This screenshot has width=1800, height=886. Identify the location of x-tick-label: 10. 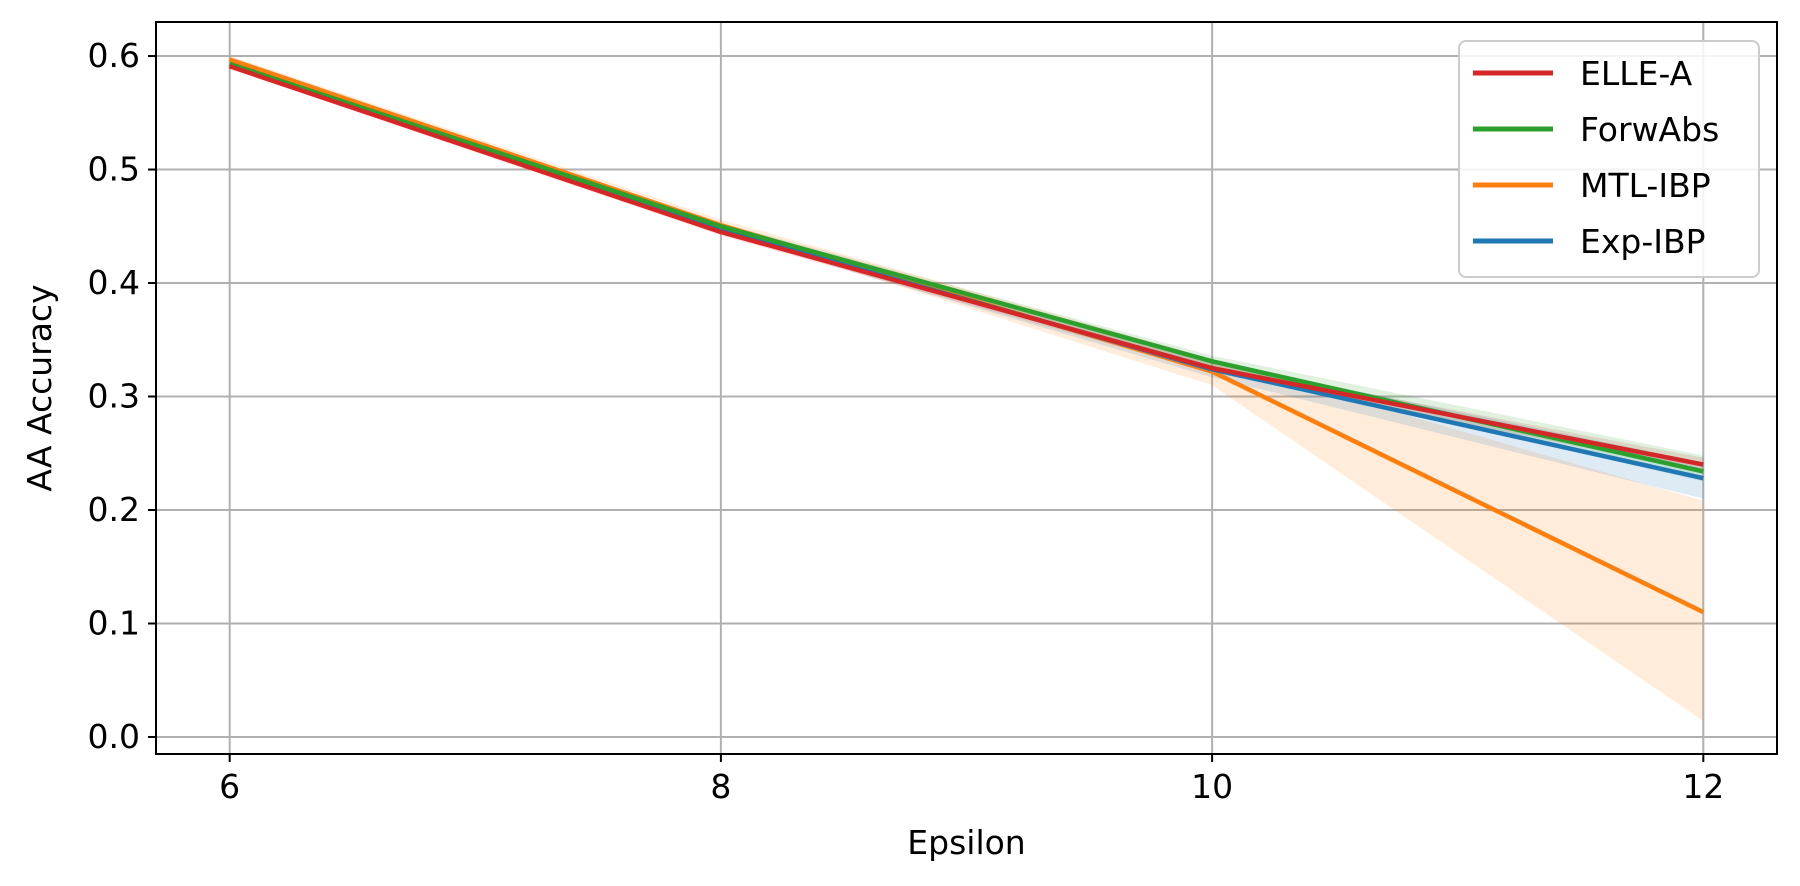
(1212, 786).